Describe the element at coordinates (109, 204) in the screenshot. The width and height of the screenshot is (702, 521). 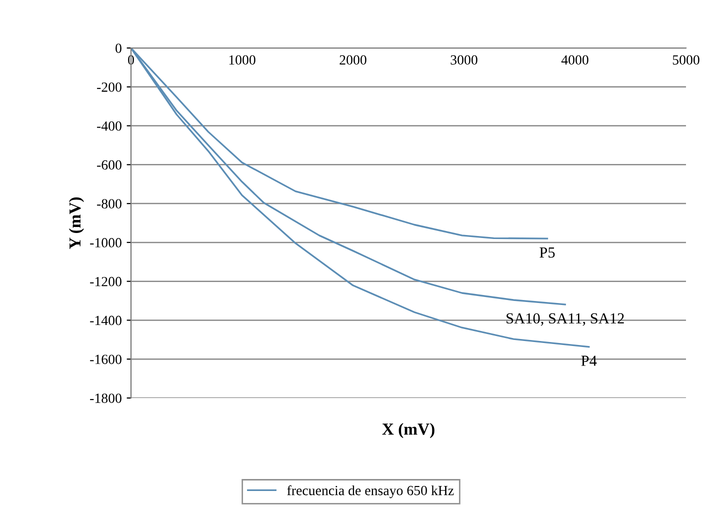
I see `y-tick-label: -800` at that location.